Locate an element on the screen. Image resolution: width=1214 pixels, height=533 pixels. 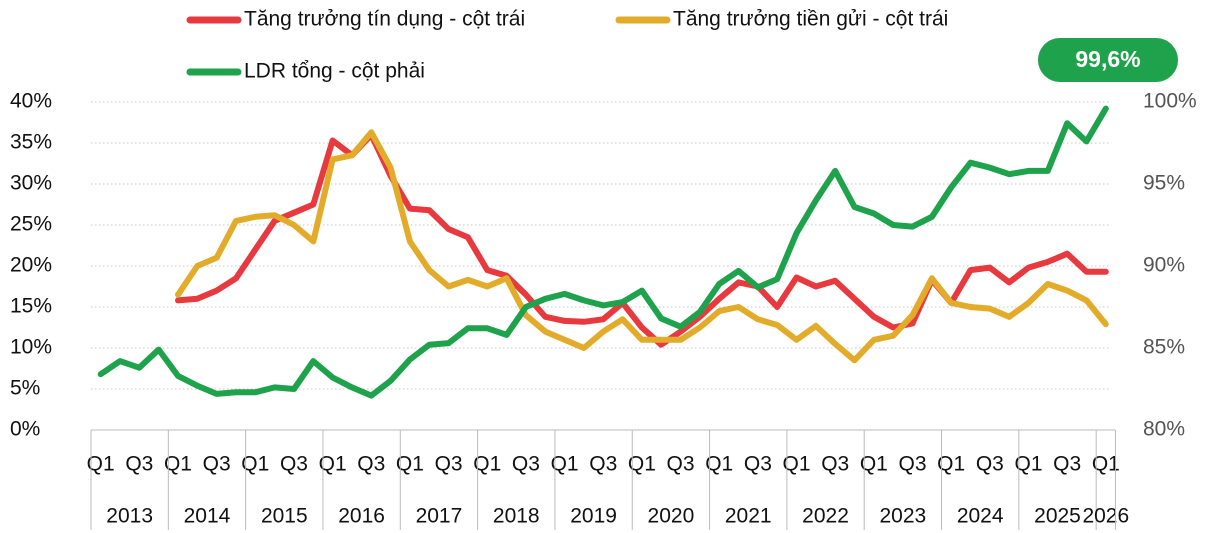
year-label: 2023 is located at coordinates (903, 516).